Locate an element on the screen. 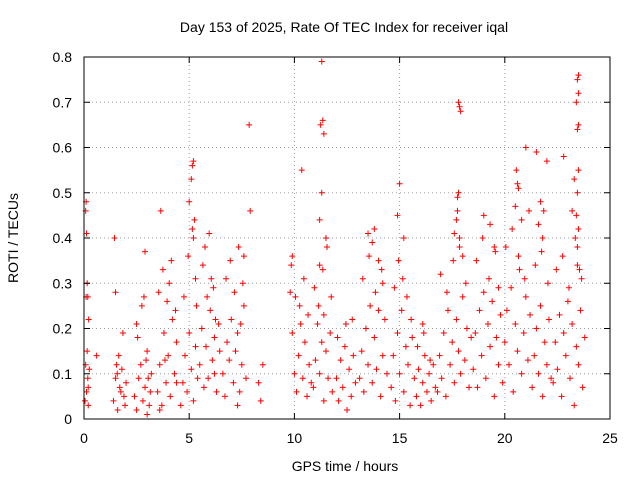 Image resolution: width=640 pixels, height=480 pixels. y-axis-label: ROTI / TECUs is located at coordinates (13, 238).